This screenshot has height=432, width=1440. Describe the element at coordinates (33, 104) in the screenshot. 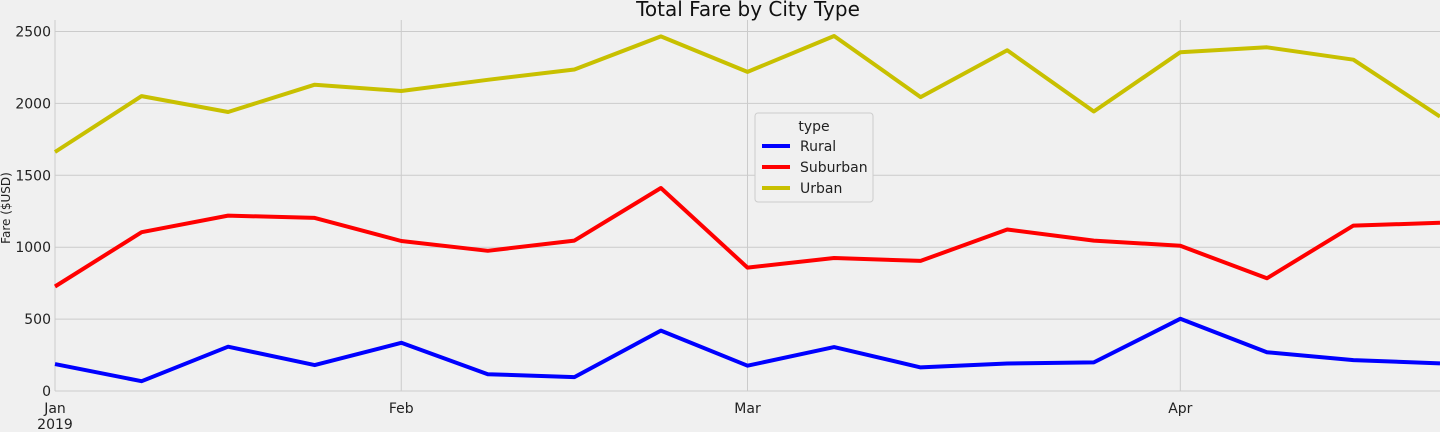

I see `y-tick-label: 2000` at that location.